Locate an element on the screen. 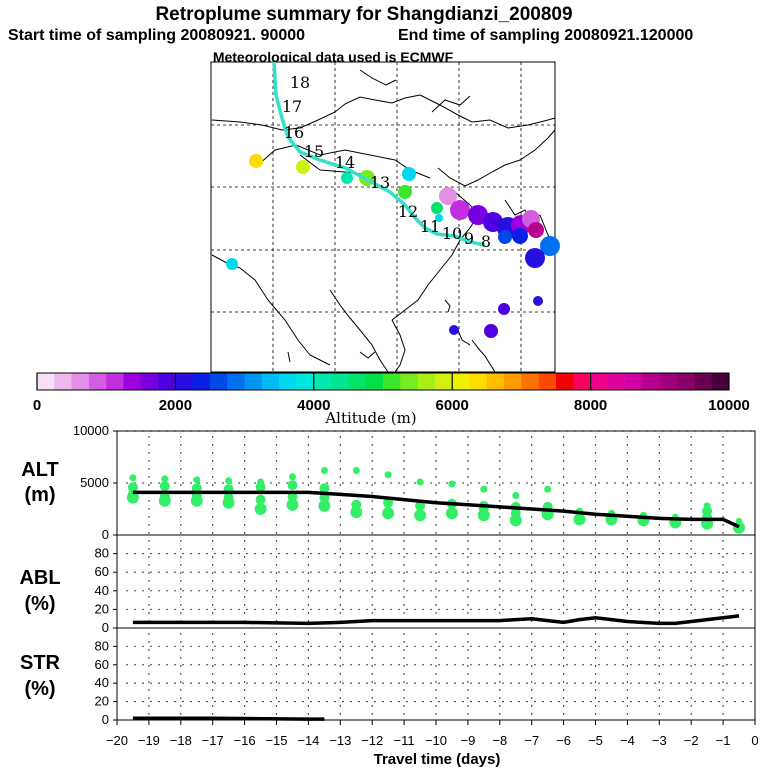  plume-clusters is located at coordinates (393, 246).